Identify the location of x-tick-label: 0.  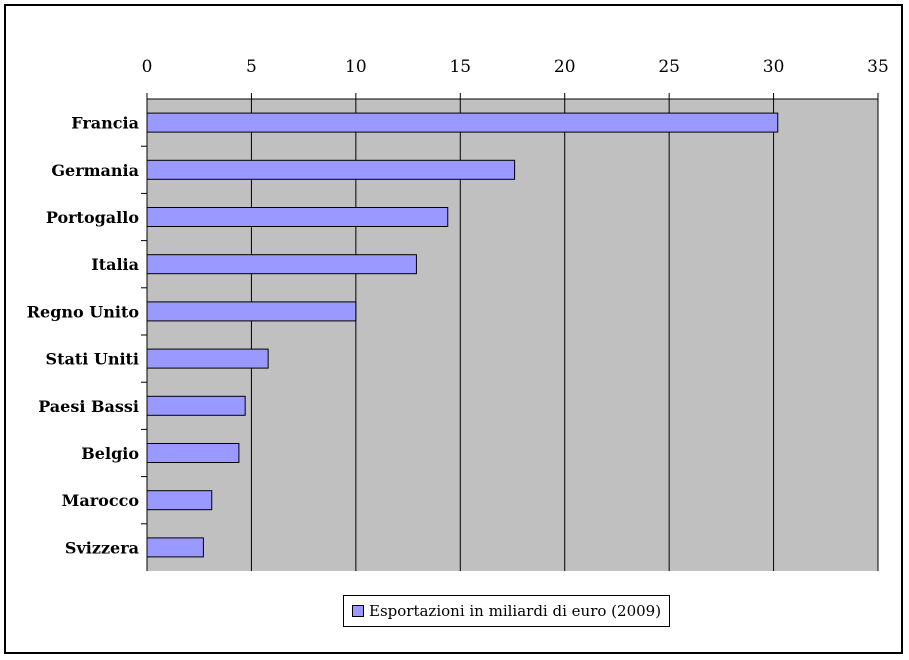
(147, 67).